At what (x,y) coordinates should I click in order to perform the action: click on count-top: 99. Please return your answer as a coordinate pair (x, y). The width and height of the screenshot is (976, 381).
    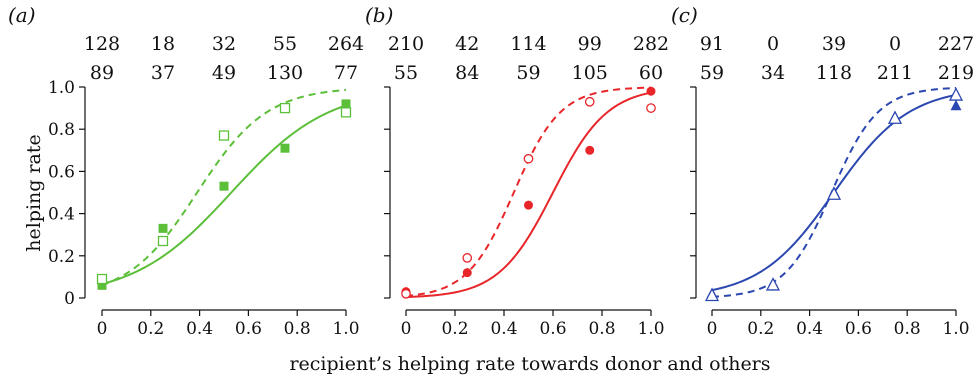
    Looking at the image, I should click on (590, 44).